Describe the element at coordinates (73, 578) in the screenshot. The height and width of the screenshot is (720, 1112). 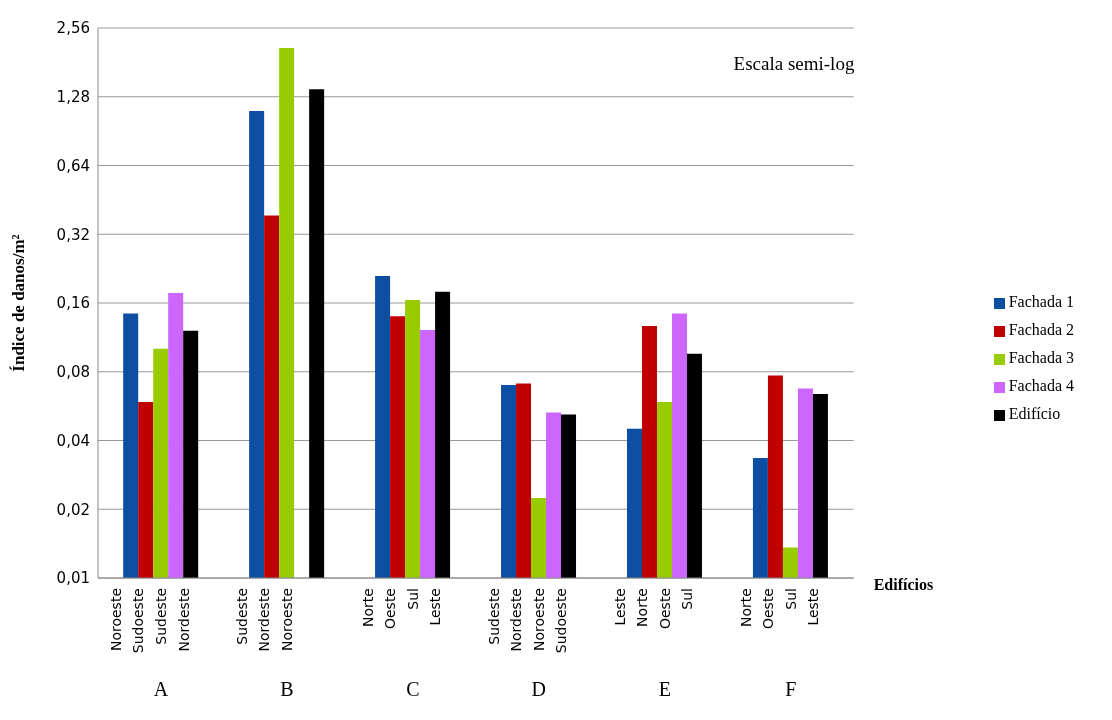
I see `y-tick-label: 0,01` at that location.